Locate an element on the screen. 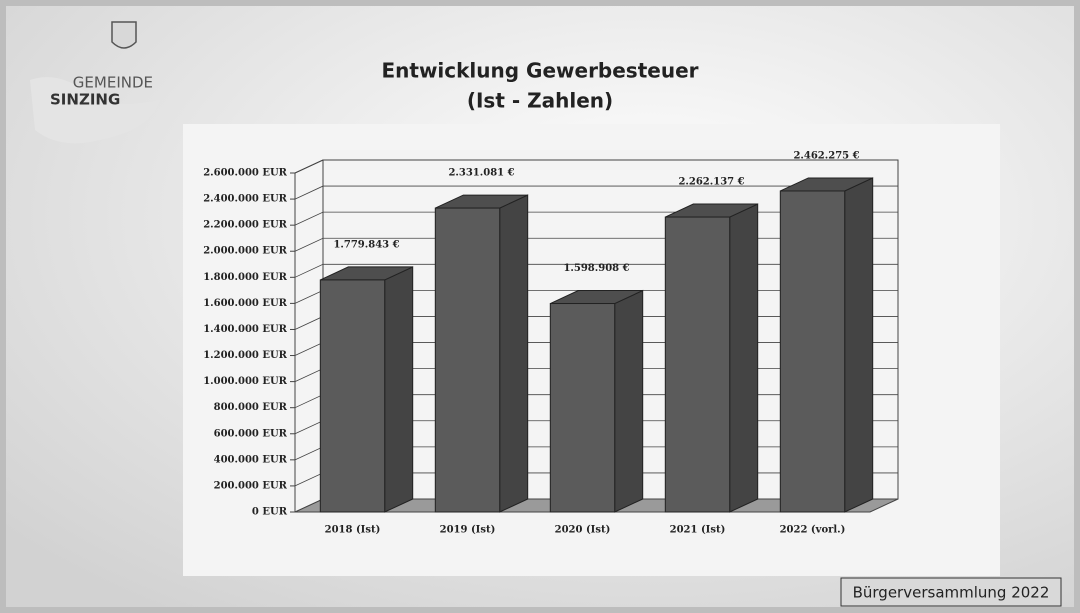 This screenshot has height=613, width=1080. y-tick-label: 2.200.000 EUR is located at coordinates (245, 225).